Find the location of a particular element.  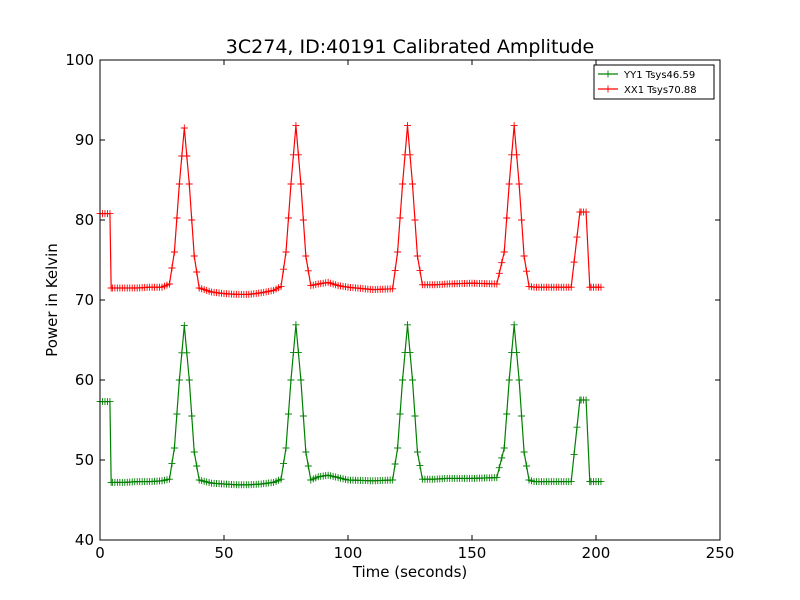

x-tick-label: 200 is located at coordinates (596, 553).